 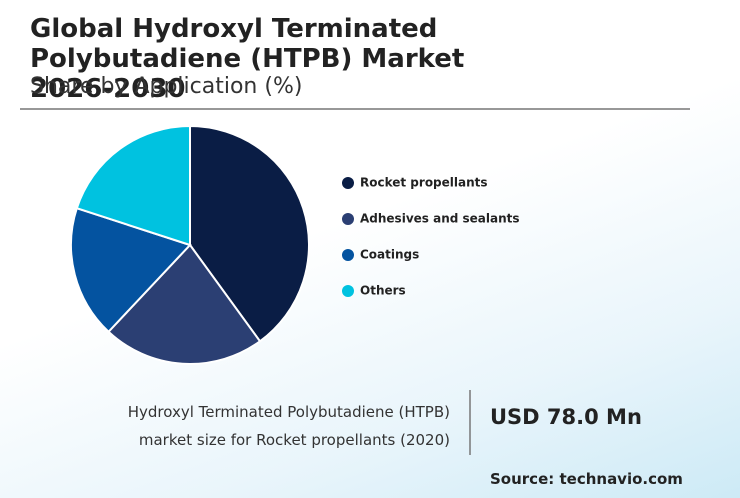 I want to click on chart-subtitle: Share by Application (%), so click(x=166, y=86).